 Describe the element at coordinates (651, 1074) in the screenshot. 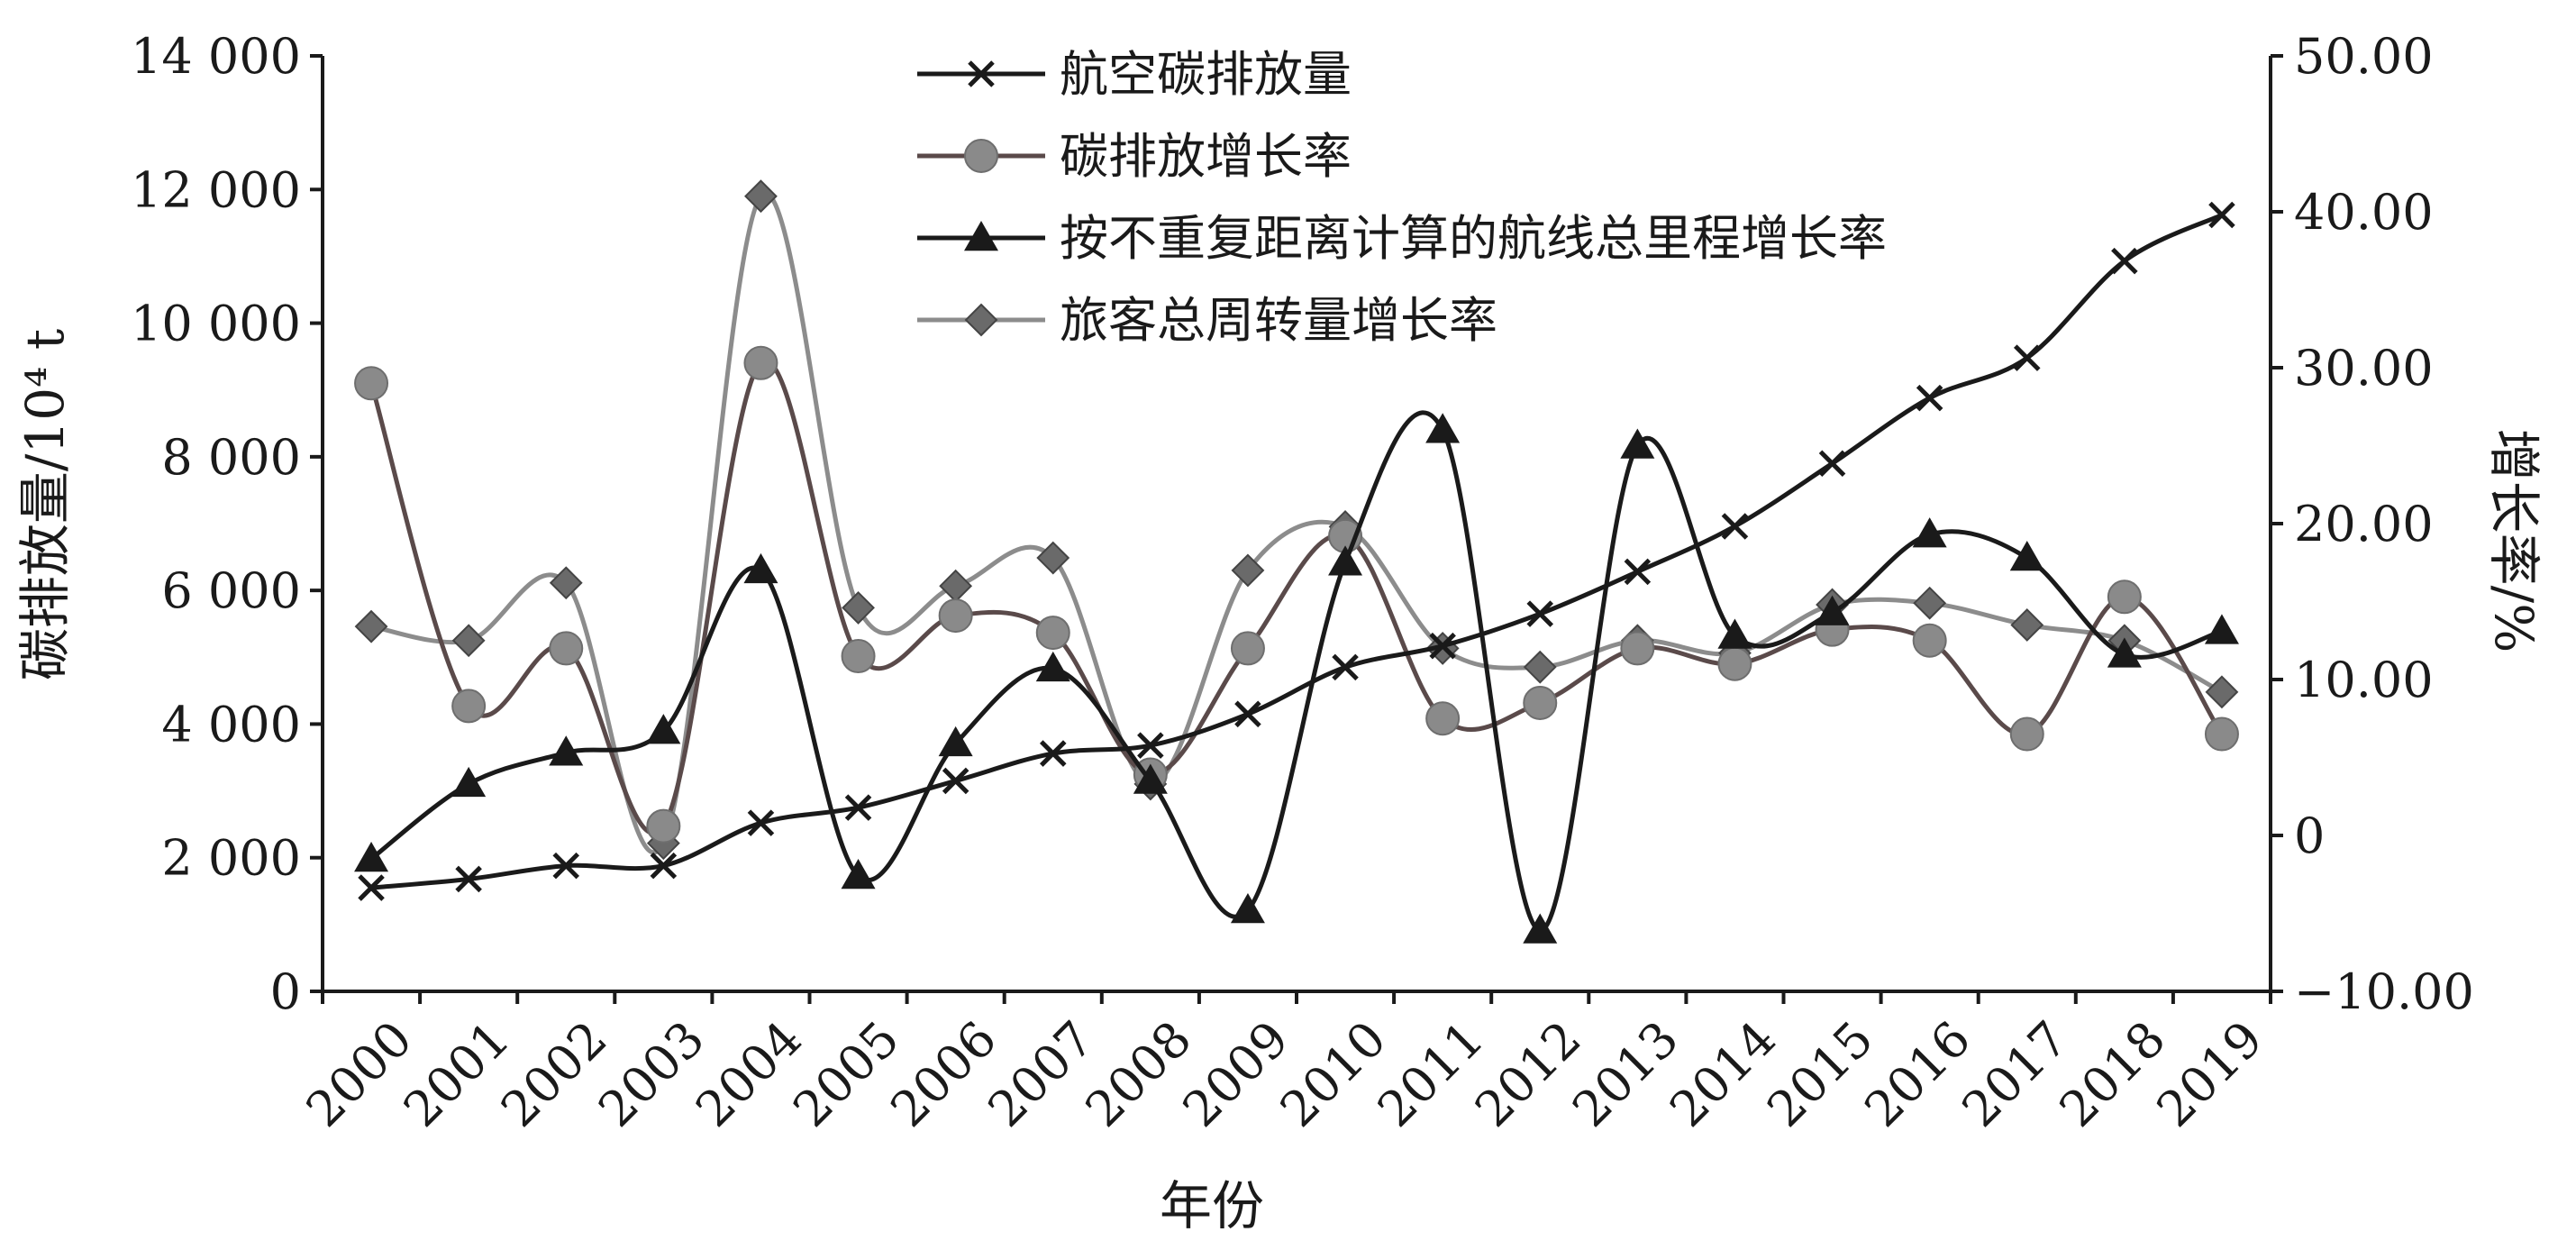

I see `x-tick-label: 2003` at that location.